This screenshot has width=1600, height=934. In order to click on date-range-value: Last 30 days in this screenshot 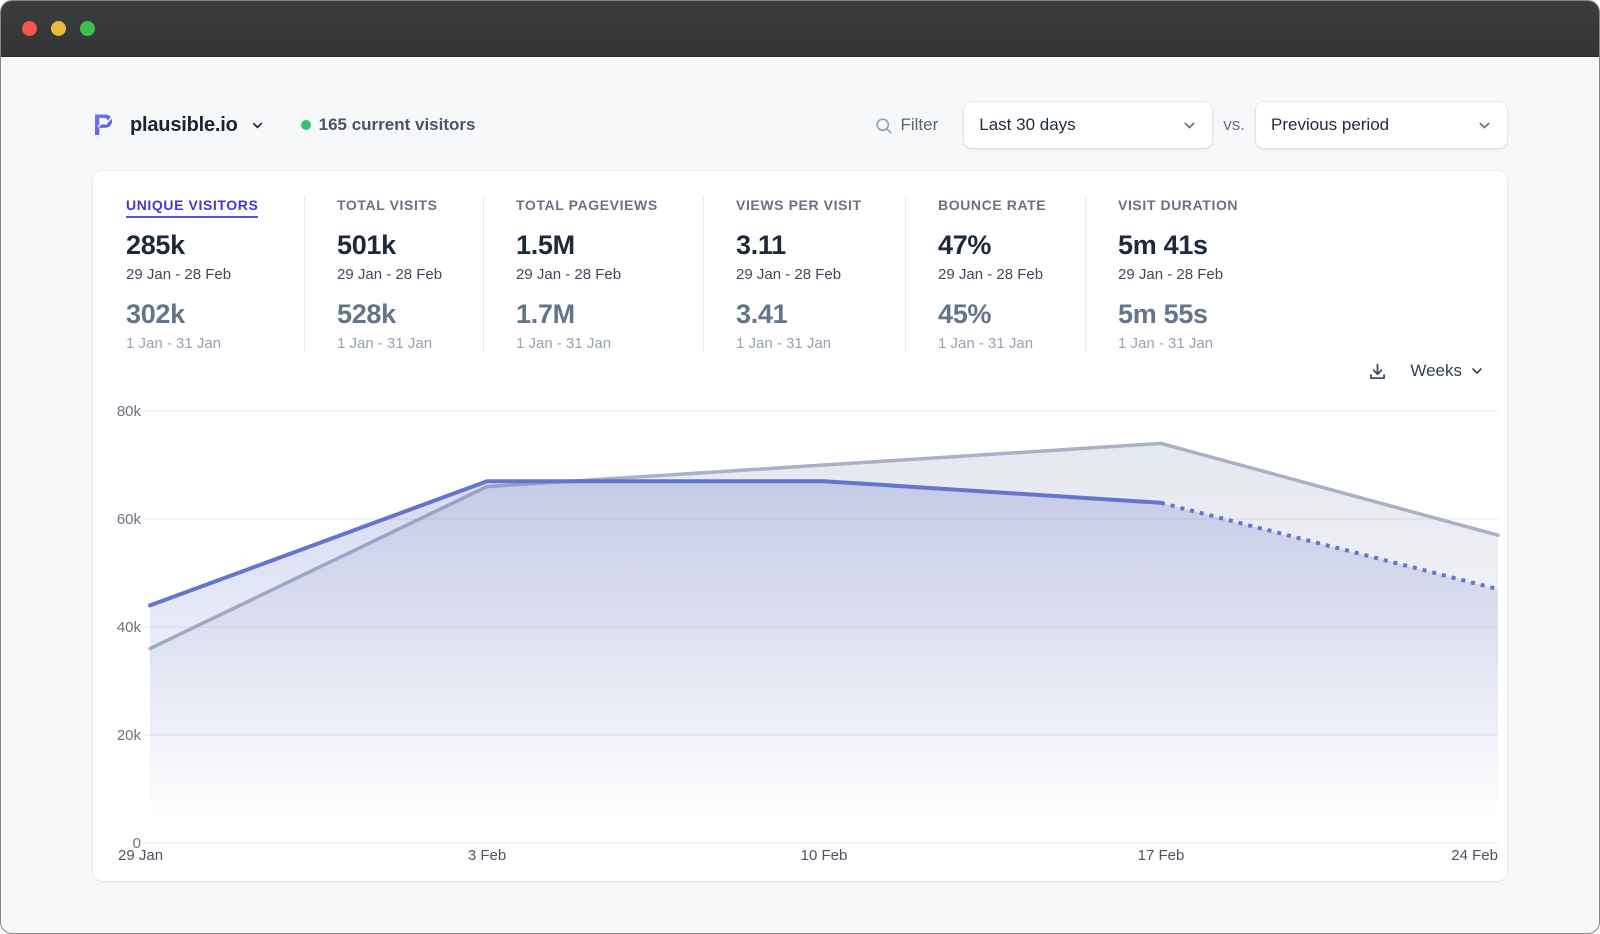, I will do `click(1027, 124)`.